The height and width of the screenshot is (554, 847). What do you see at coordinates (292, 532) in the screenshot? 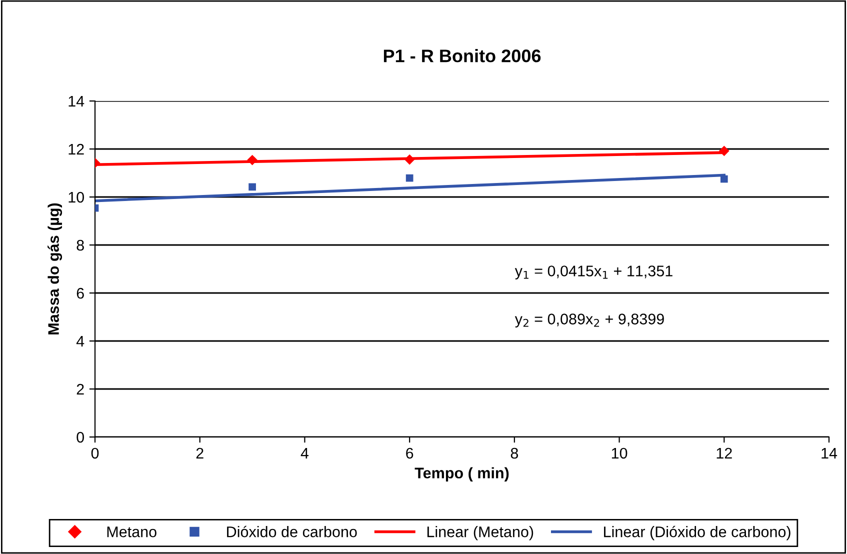
I see `legend-label: Dióxido de carbono` at bounding box center [292, 532].